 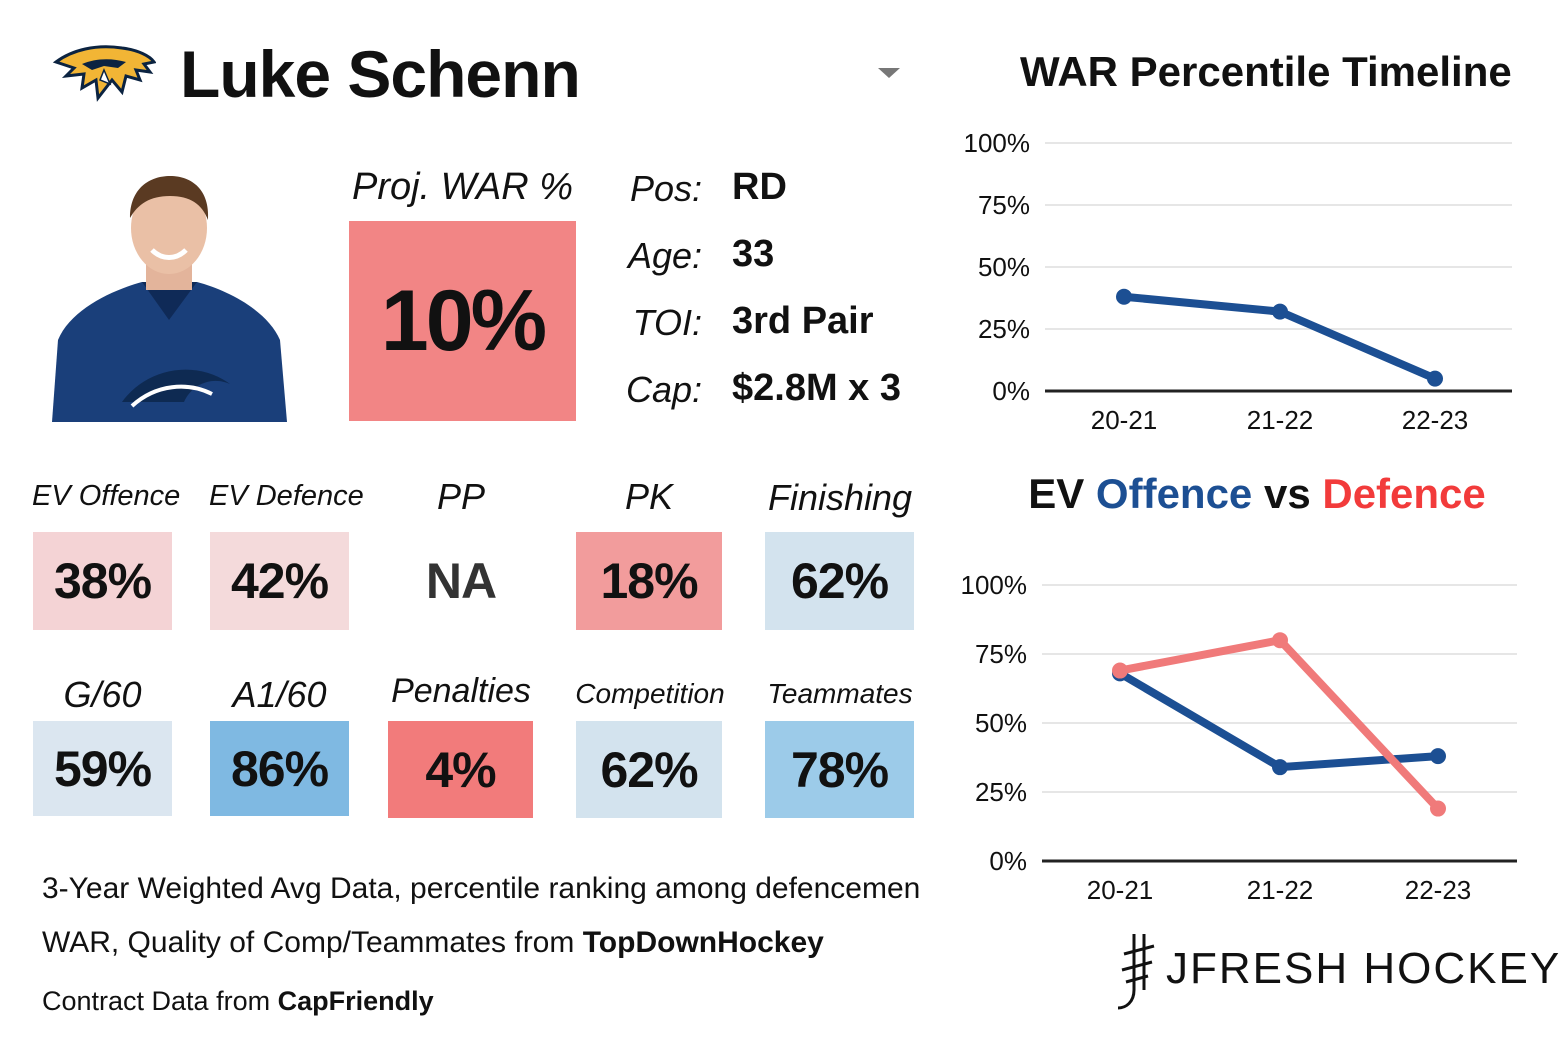 I want to click on player-name: Luke Schenn, so click(x=380, y=74).